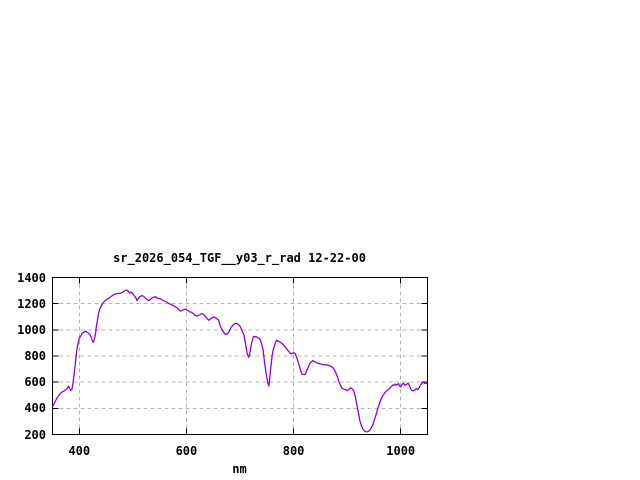 The image size is (640, 480). Describe the element at coordinates (401, 451) in the screenshot. I see `x-tick-label: 1000` at that location.